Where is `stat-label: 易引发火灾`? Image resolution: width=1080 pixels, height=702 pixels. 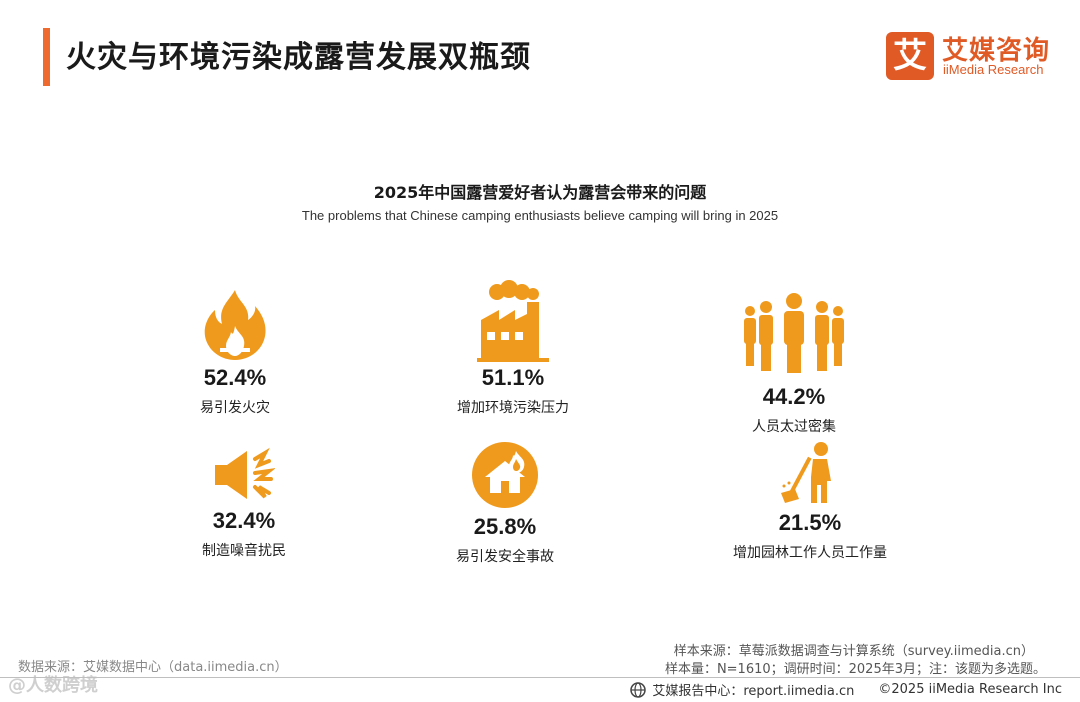 stat-label: 易引发火灾 is located at coordinates (235, 408).